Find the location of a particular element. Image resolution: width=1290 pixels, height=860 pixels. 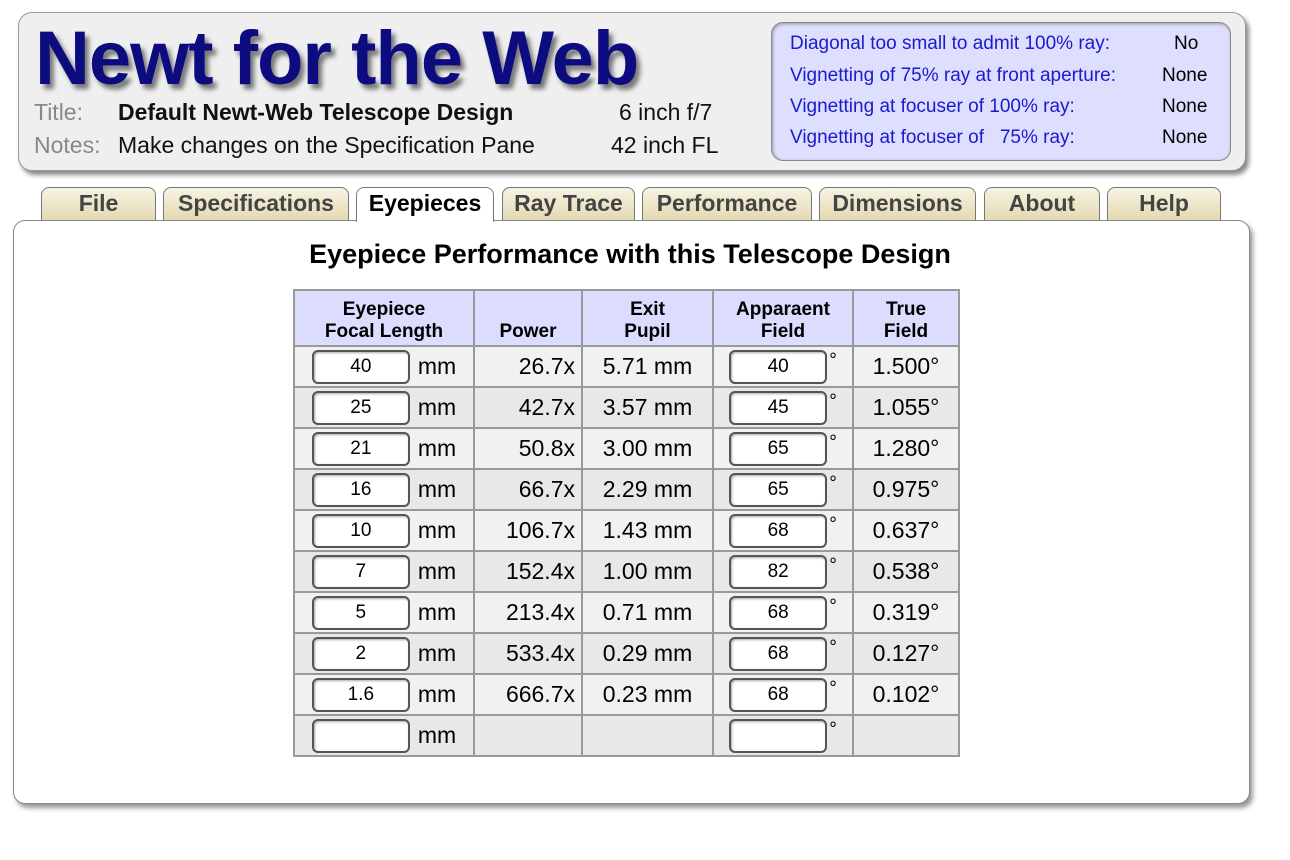

true-field-cell: 1.055° is located at coordinates (906, 407).